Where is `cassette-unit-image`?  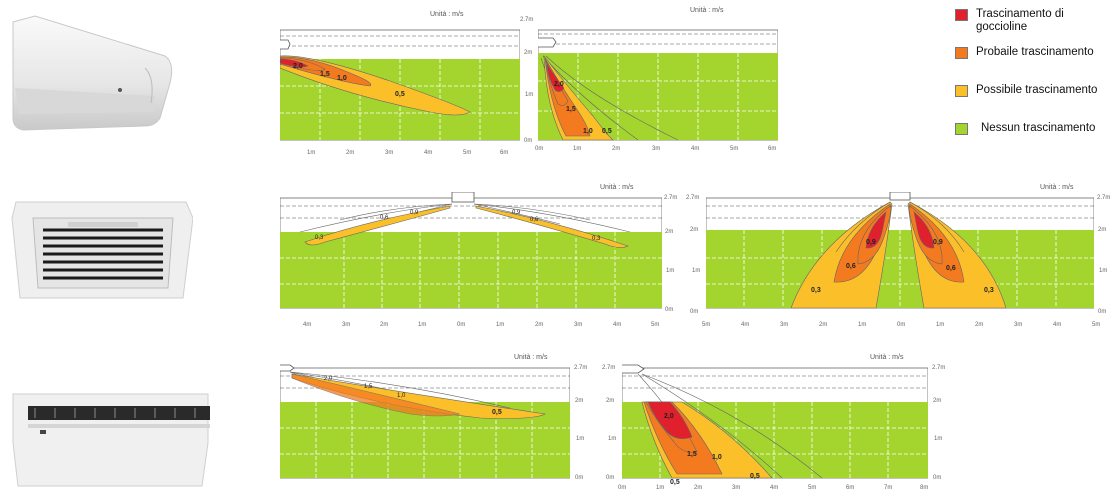
cassette-unit-image is located at coordinates (102, 250).